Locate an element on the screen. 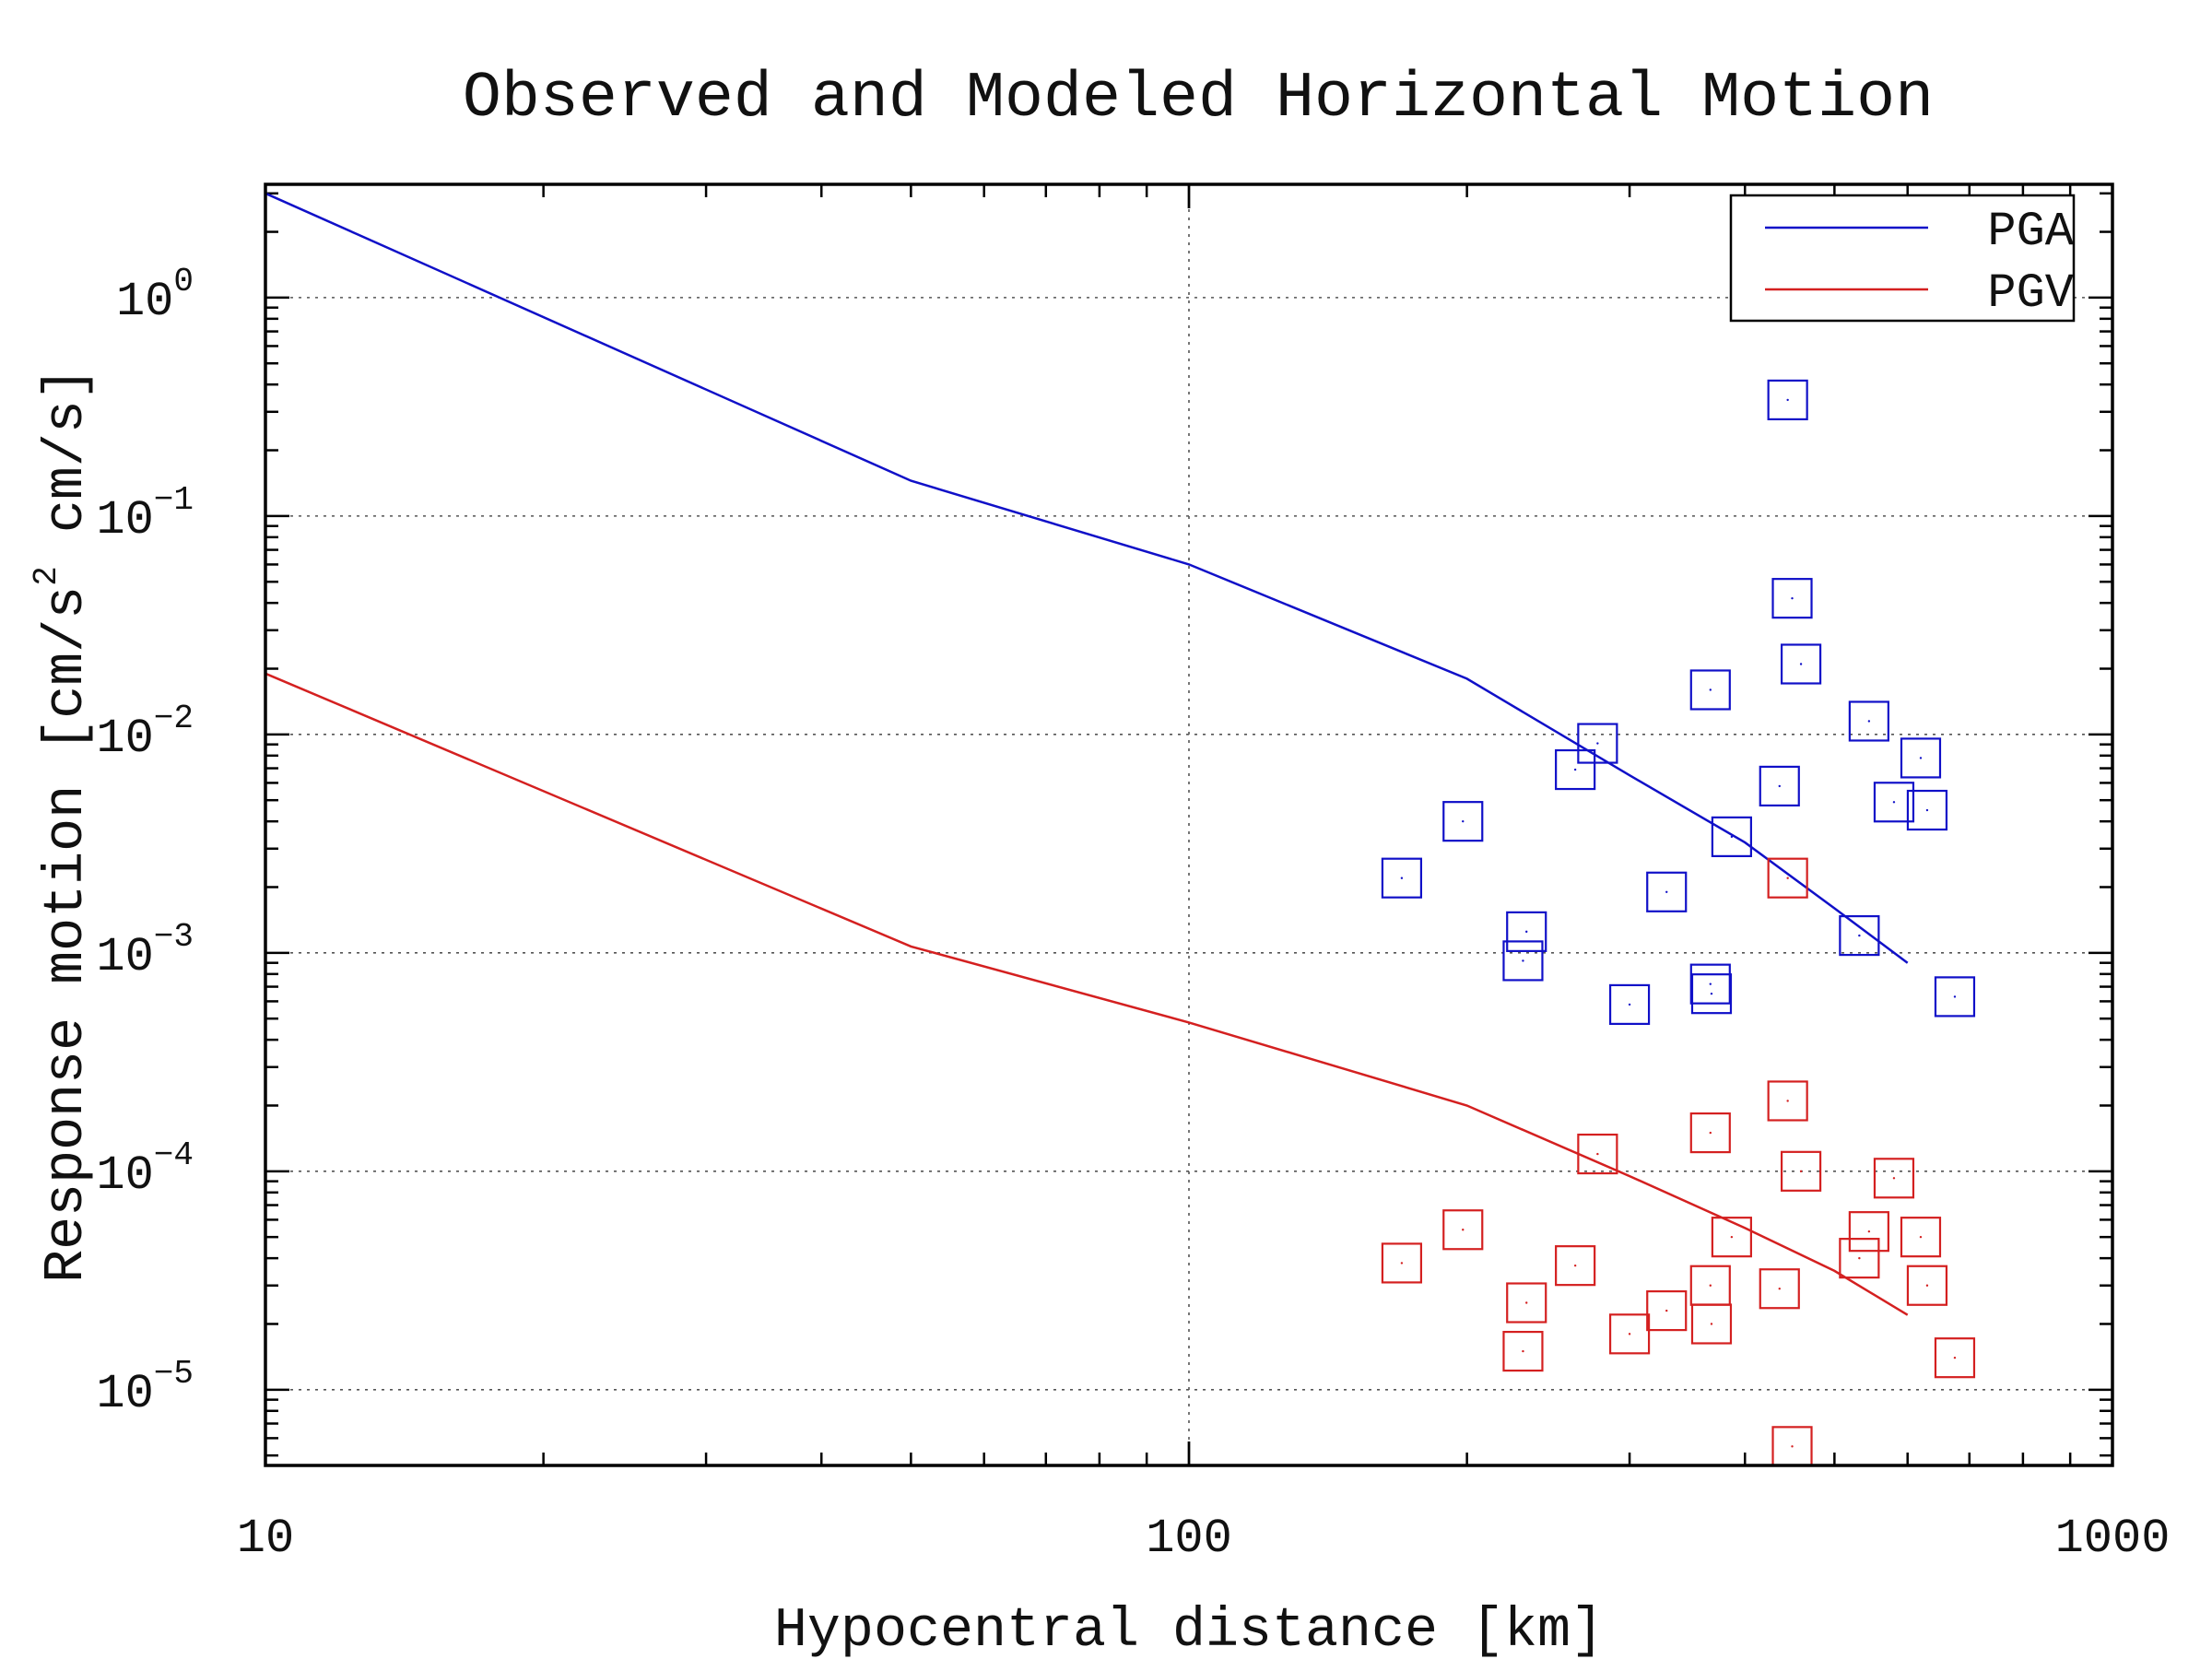 The height and width of the screenshot is (1659, 2212). y-tick-exponent: −2 is located at coordinates (174, 718).